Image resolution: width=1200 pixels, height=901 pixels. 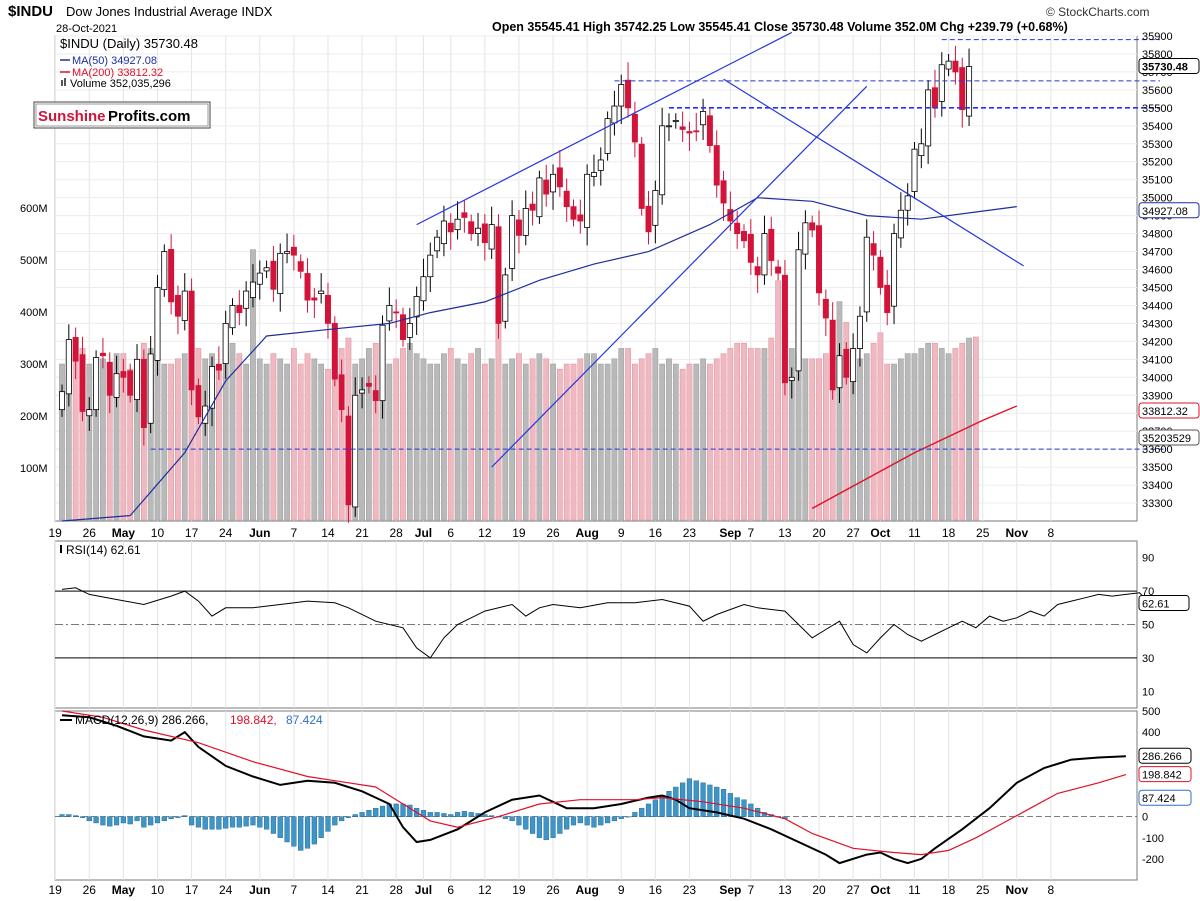 What do you see at coordinates (226, 890) in the screenshot?
I see `x-tick-label-bottom: 24` at bounding box center [226, 890].